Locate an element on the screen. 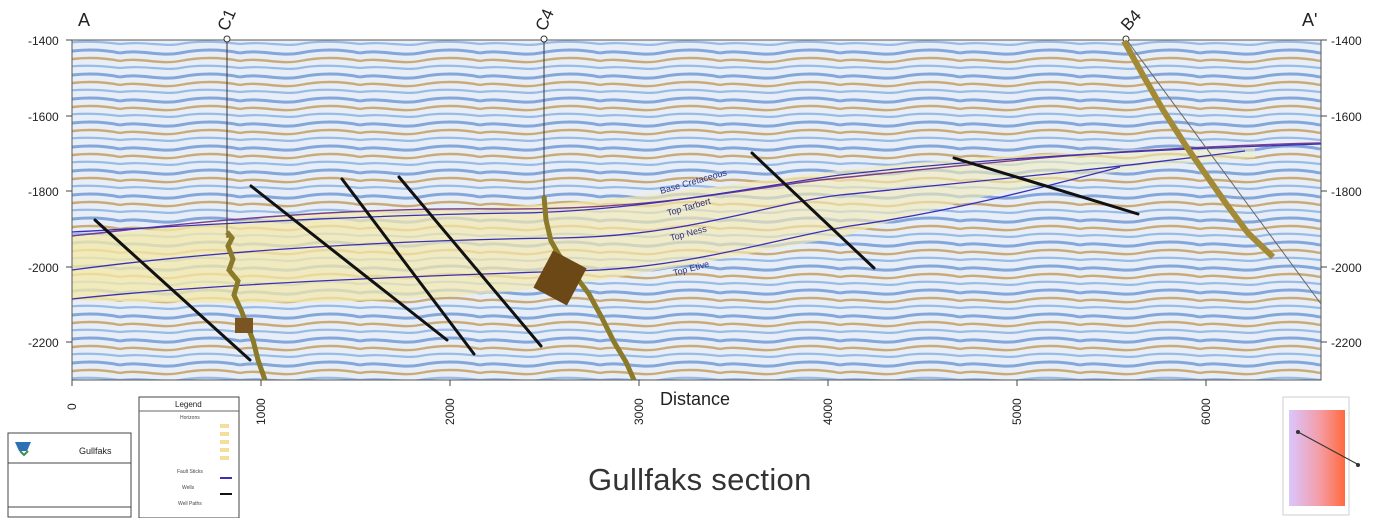 The height and width of the screenshot is (518, 1383). distance-axis-ticks is located at coordinates (639, 383).